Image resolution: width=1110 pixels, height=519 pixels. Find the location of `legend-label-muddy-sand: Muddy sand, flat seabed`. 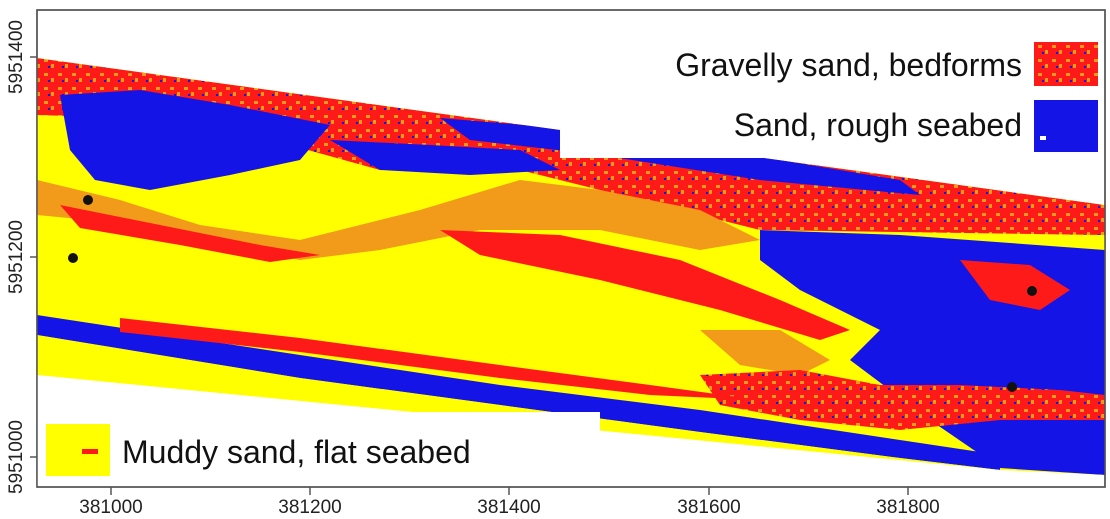

legend-label-muddy-sand: Muddy sand, flat seabed is located at coordinates (296, 452).